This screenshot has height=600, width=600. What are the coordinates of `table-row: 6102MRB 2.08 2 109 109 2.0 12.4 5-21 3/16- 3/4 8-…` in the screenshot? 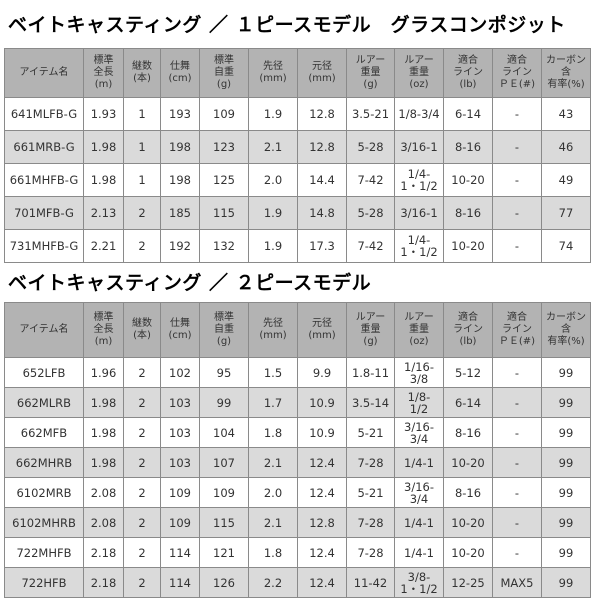 It's located at (297, 492).